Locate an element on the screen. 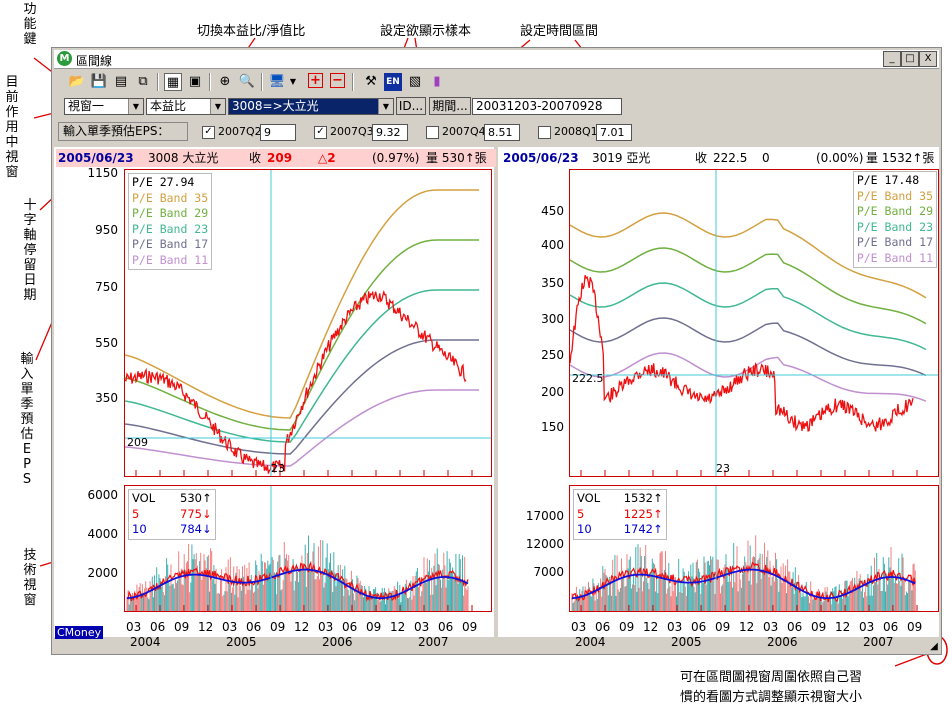  right-vol-ytick: 12000 is located at coordinates (544, 544).